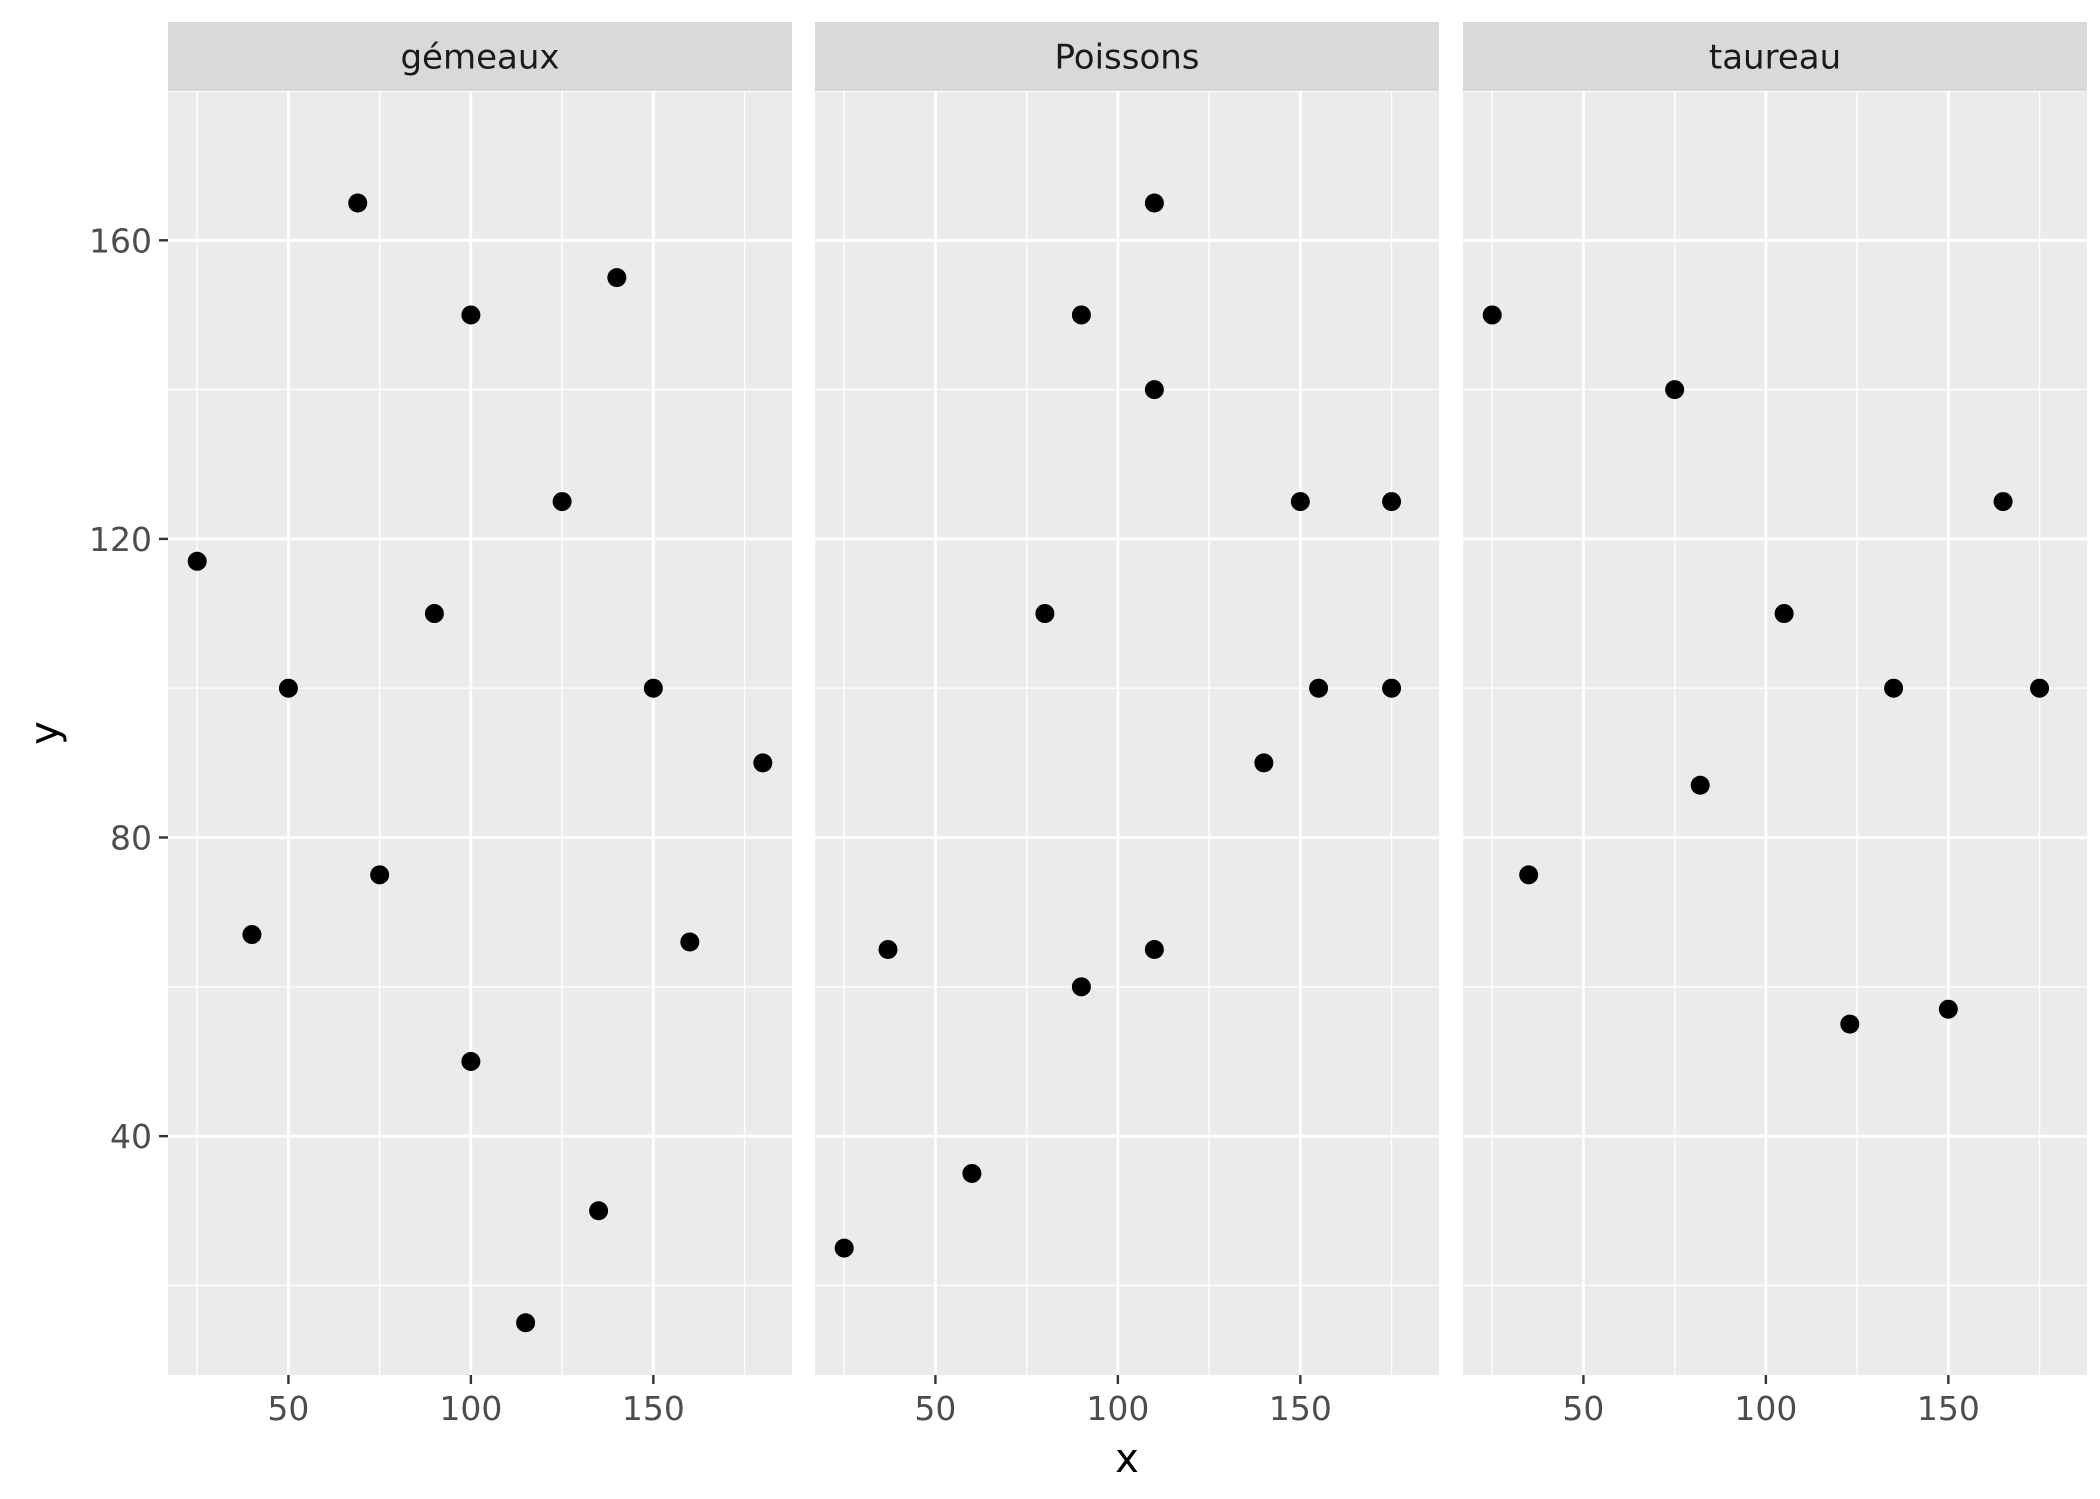 The height and width of the screenshot is (1499, 2100). Describe the element at coordinates (1127, 1459) in the screenshot. I see `x-axis-title: x` at that location.